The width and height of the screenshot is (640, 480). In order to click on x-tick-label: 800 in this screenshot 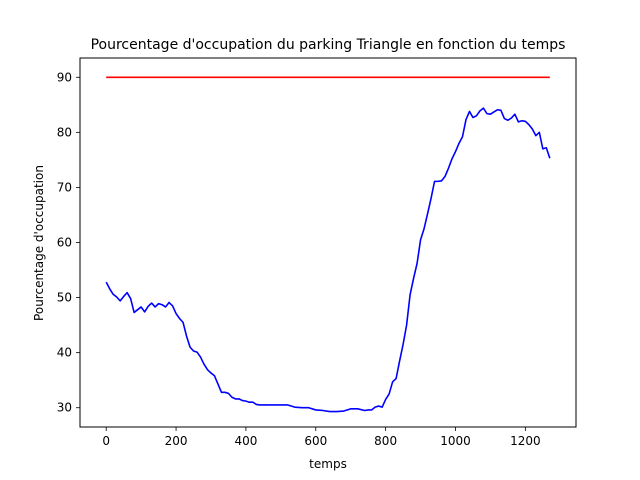, I will do `click(385, 441)`.